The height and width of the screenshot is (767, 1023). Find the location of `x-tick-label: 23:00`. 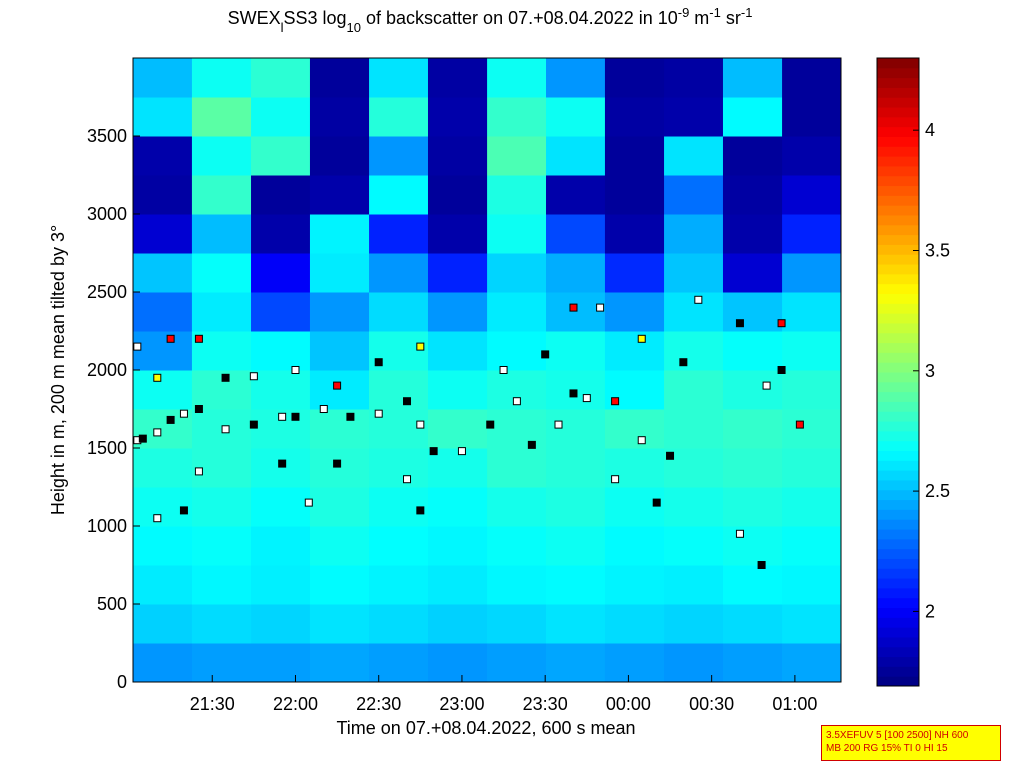

x-tick-label: 23:00 is located at coordinates (461, 704).